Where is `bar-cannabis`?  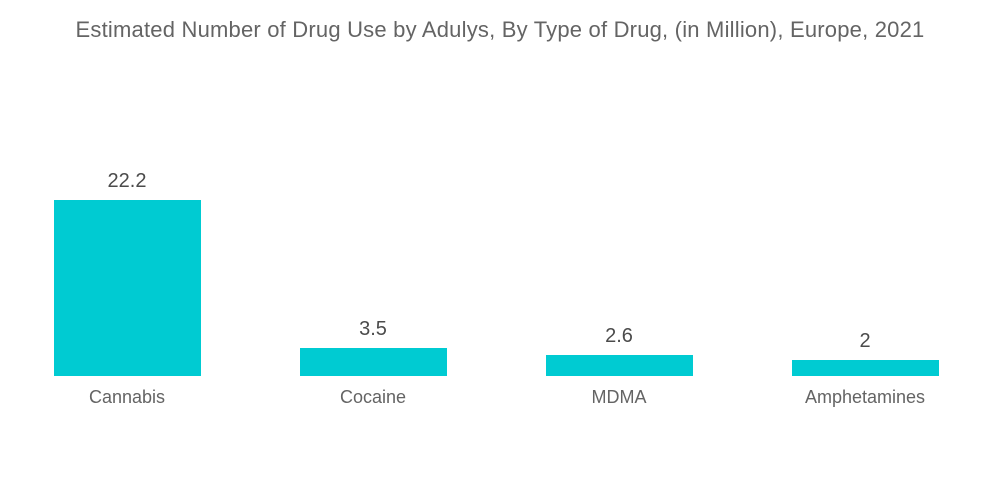 bar-cannabis is located at coordinates (127, 288).